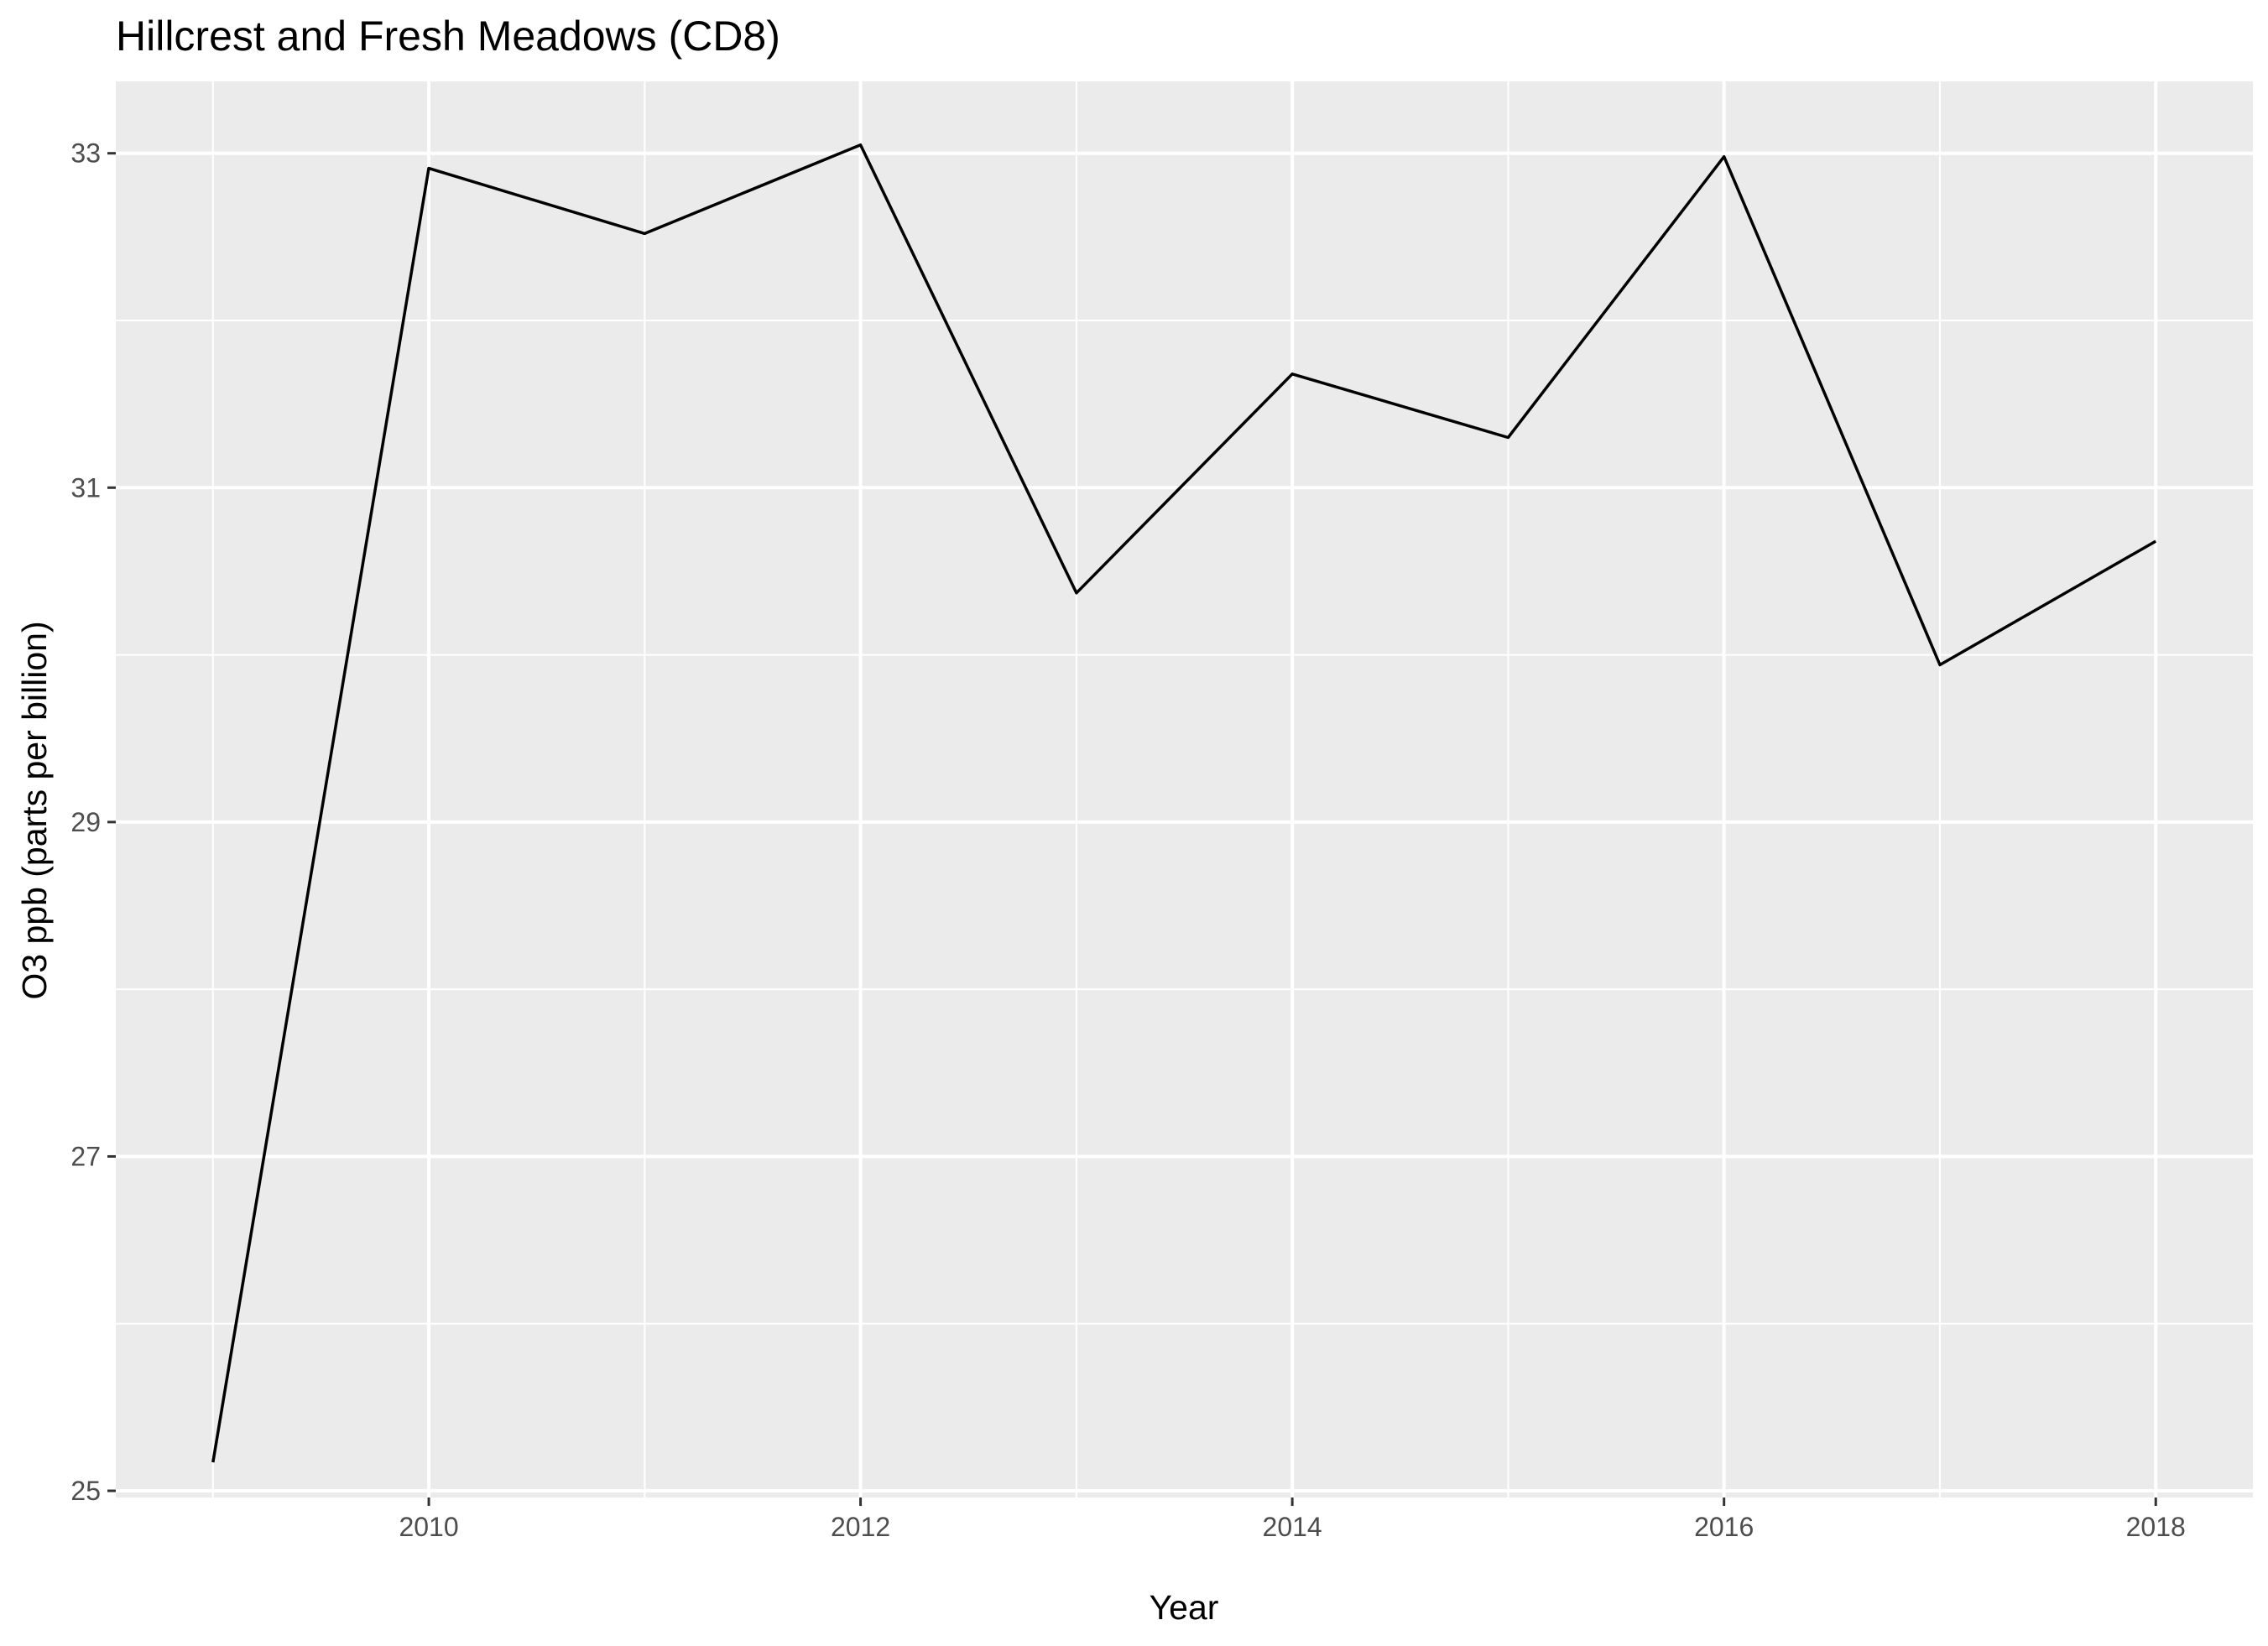  Describe the element at coordinates (86, 488) in the screenshot. I see `y-tick-label: 31` at that location.